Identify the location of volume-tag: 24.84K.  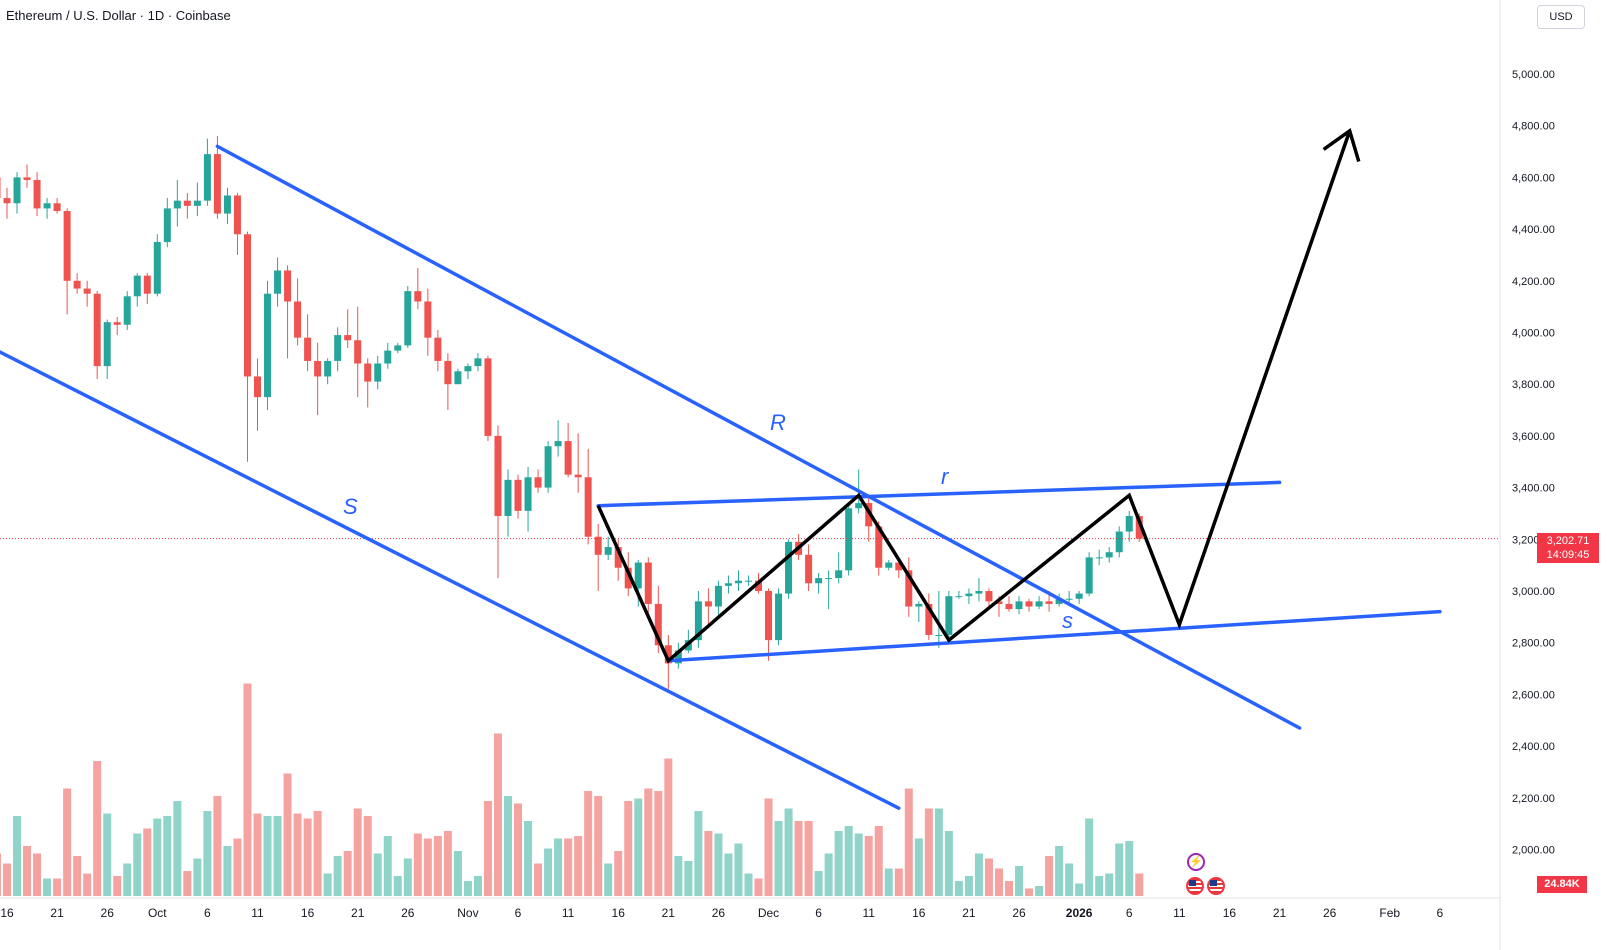
(1562, 884).